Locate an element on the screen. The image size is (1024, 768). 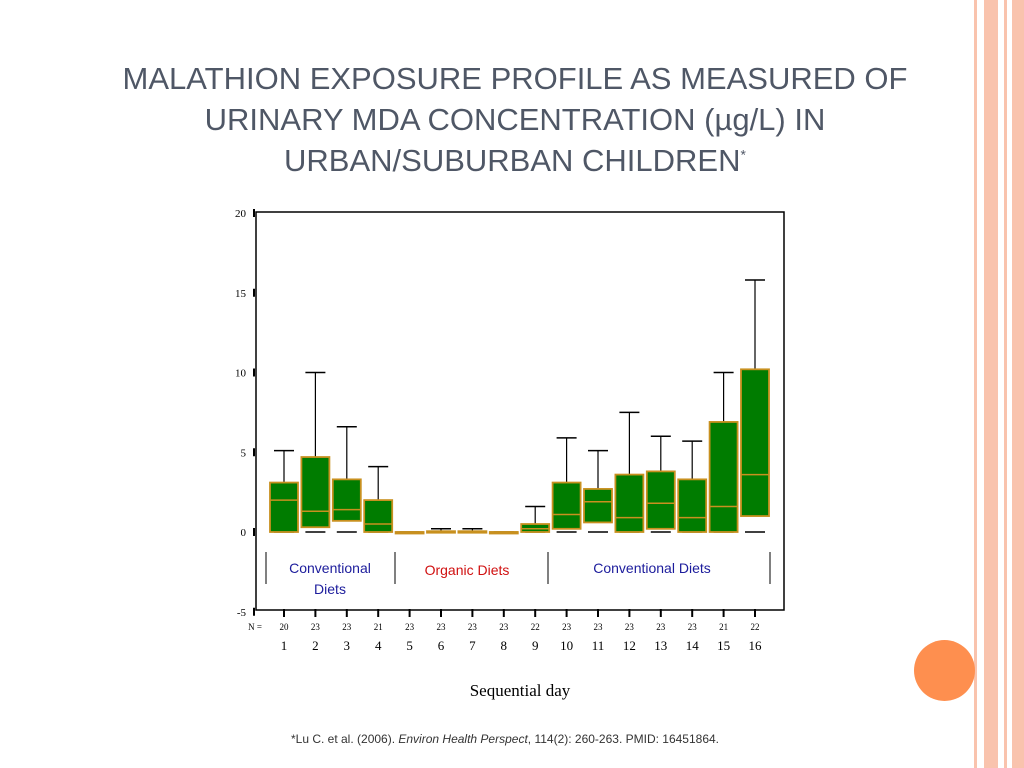
n-label: N = is located at coordinates (255, 627).